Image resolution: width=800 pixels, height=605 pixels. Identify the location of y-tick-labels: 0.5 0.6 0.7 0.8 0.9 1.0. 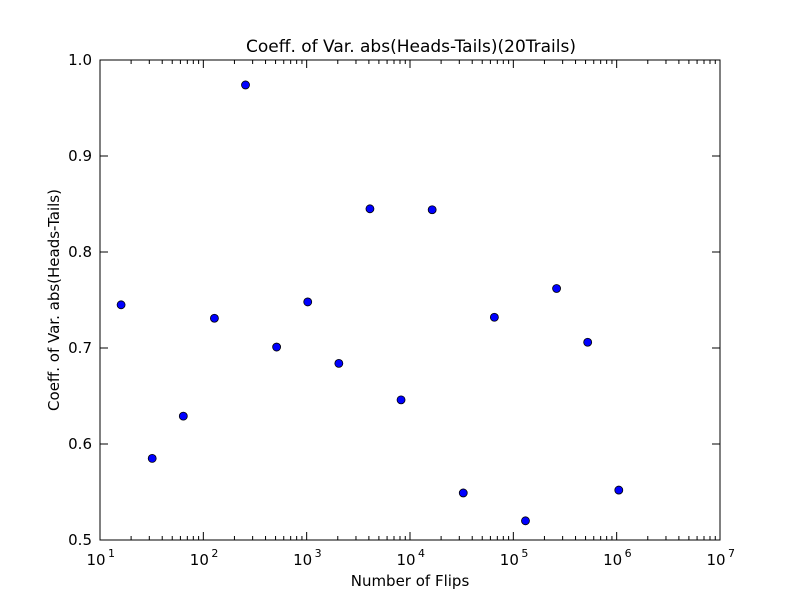
(80, 300).